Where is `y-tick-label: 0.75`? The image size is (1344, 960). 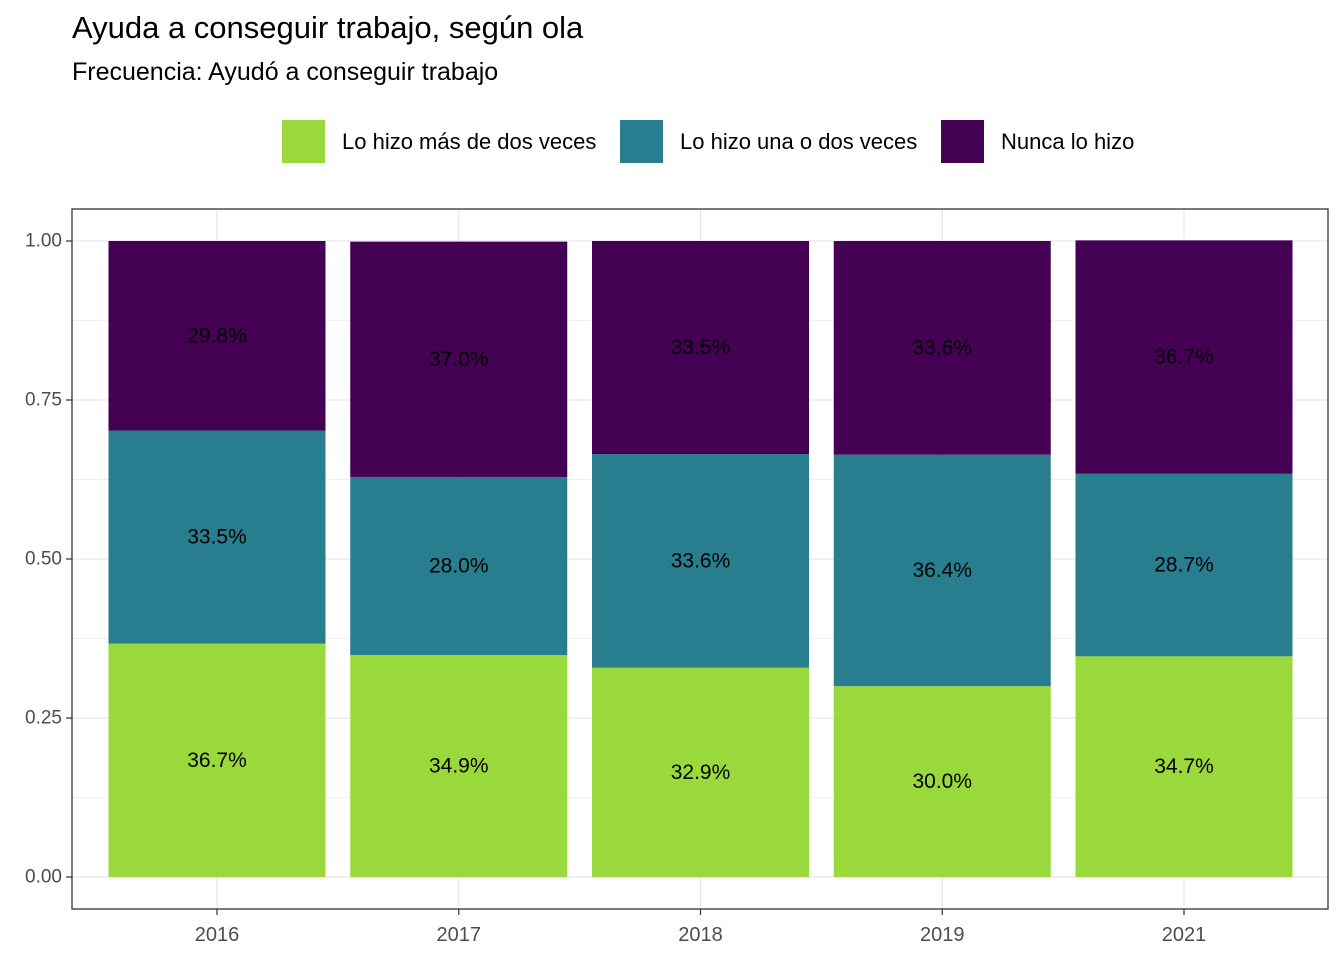 y-tick-label: 0.75 is located at coordinates (43, 400).